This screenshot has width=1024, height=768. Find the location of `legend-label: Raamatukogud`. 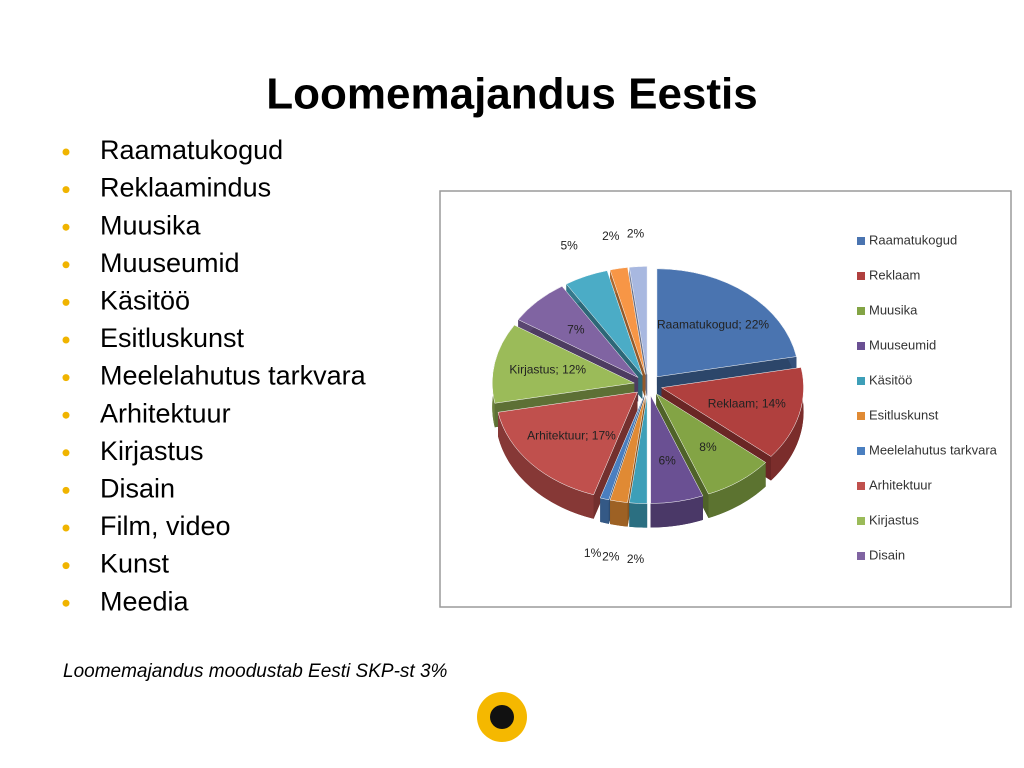

legend-label: Raamatukogud is located at coordinates (913, 239).